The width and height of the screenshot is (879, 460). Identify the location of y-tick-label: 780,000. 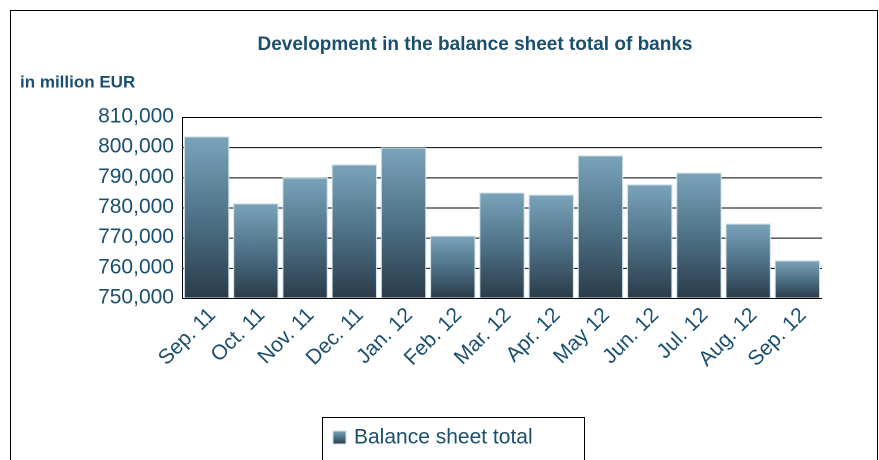
(136, 206).